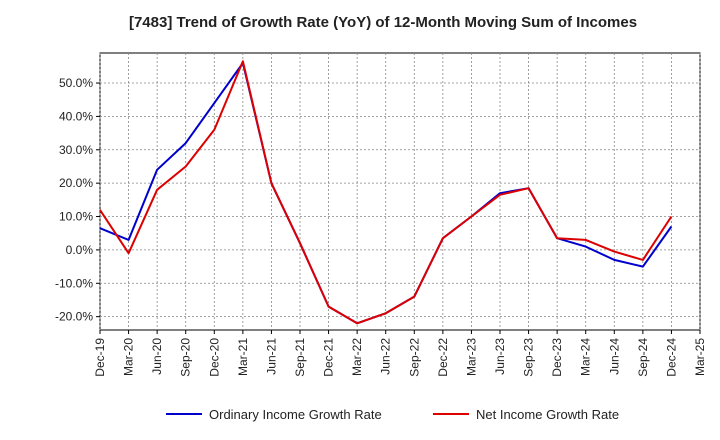 Image resolution: width=720 pixels, height=440 pixels. What do you see at coordinates (700, 357) in the screenshot?
I see `x-tick-label: Mar-25` at bounding box center [700, 357].